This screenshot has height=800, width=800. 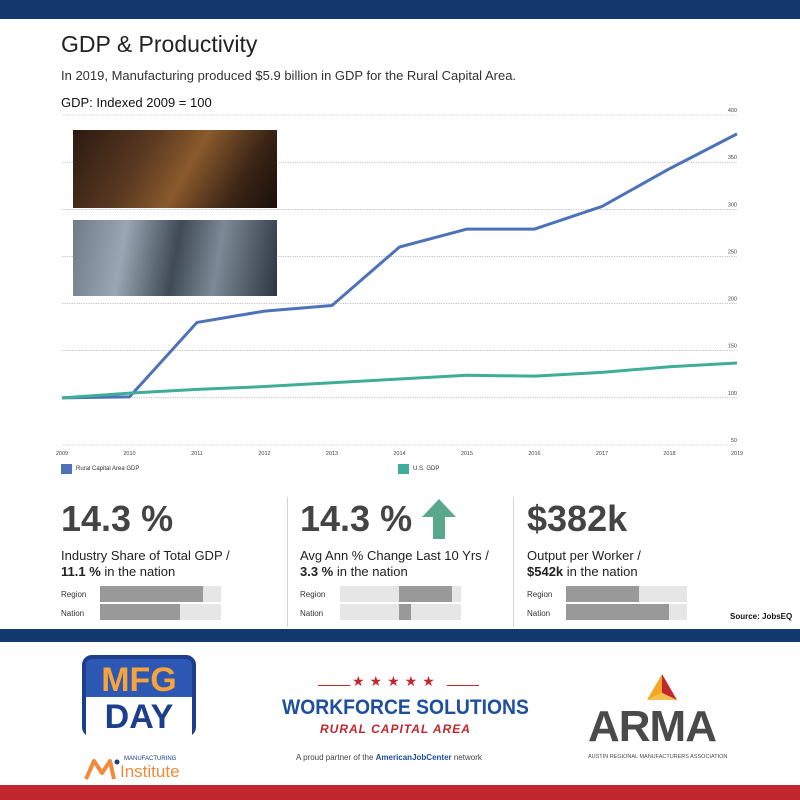 What do you see at coordinates (540, 594) in the screenshot?
I see `kpi3-region-label: Region` at bounding box center [540, 594].